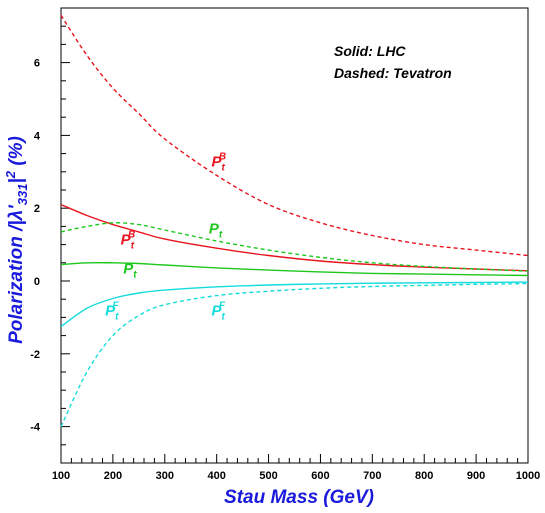  What do you see at coordinates (16, 240) in the screenshot?
I see `y-axis-title: Polarization /|λ'331|2 (%)` at bounding box center [16, 240].